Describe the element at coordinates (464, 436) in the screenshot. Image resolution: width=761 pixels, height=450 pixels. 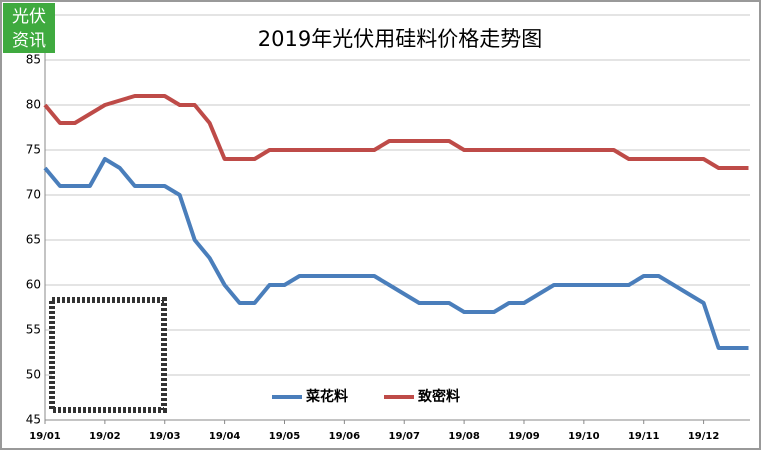
I see `x-tick-label: 19/08` at that location.